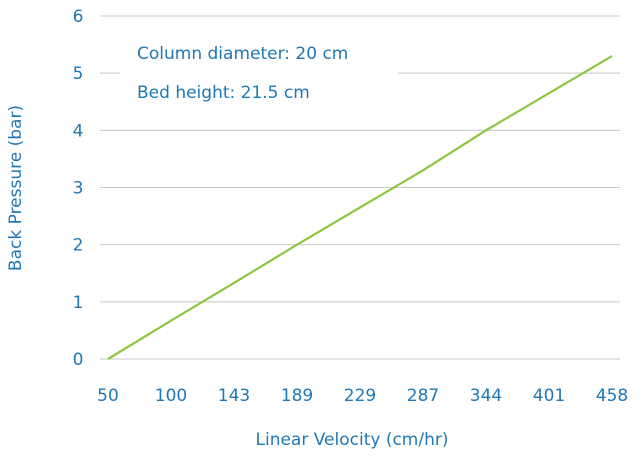 The height and width of the screenshot is (456, 643). Describe the element at coordinates (549, 396) in the screenshot. I see `x-tick-label: 401` at that location.